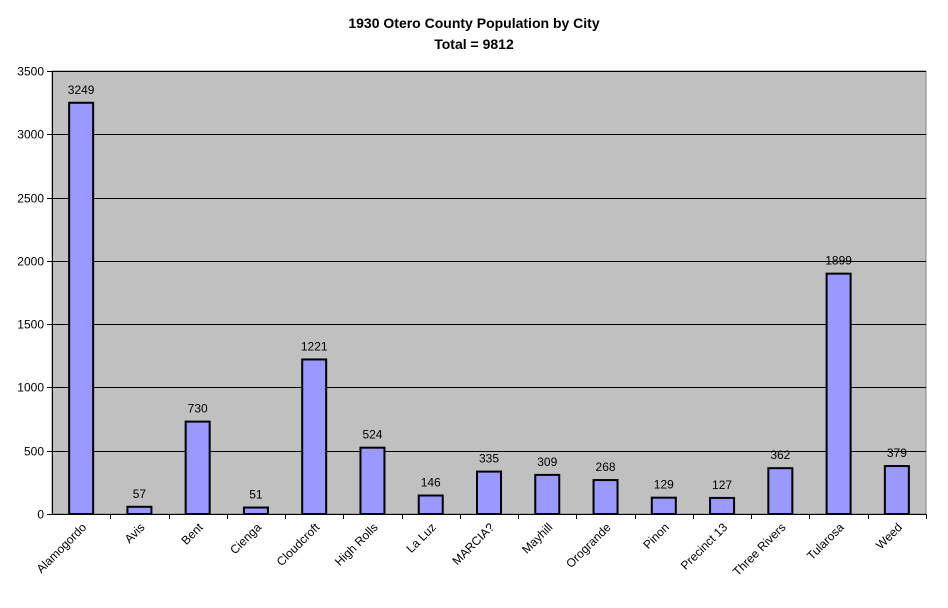 Image resolution: width=948 pixels, height=608 pixels. I want to click on x-tick-label: Orogrande, so click(588, 545).